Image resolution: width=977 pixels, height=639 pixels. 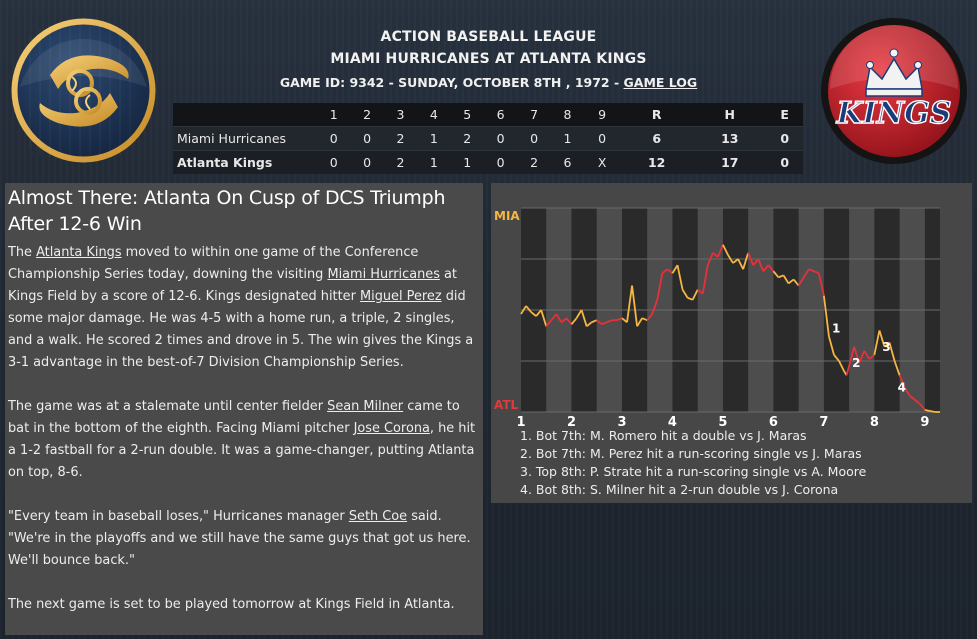 I want to click on y-top-label: MIA, so click(x=507, y=216).